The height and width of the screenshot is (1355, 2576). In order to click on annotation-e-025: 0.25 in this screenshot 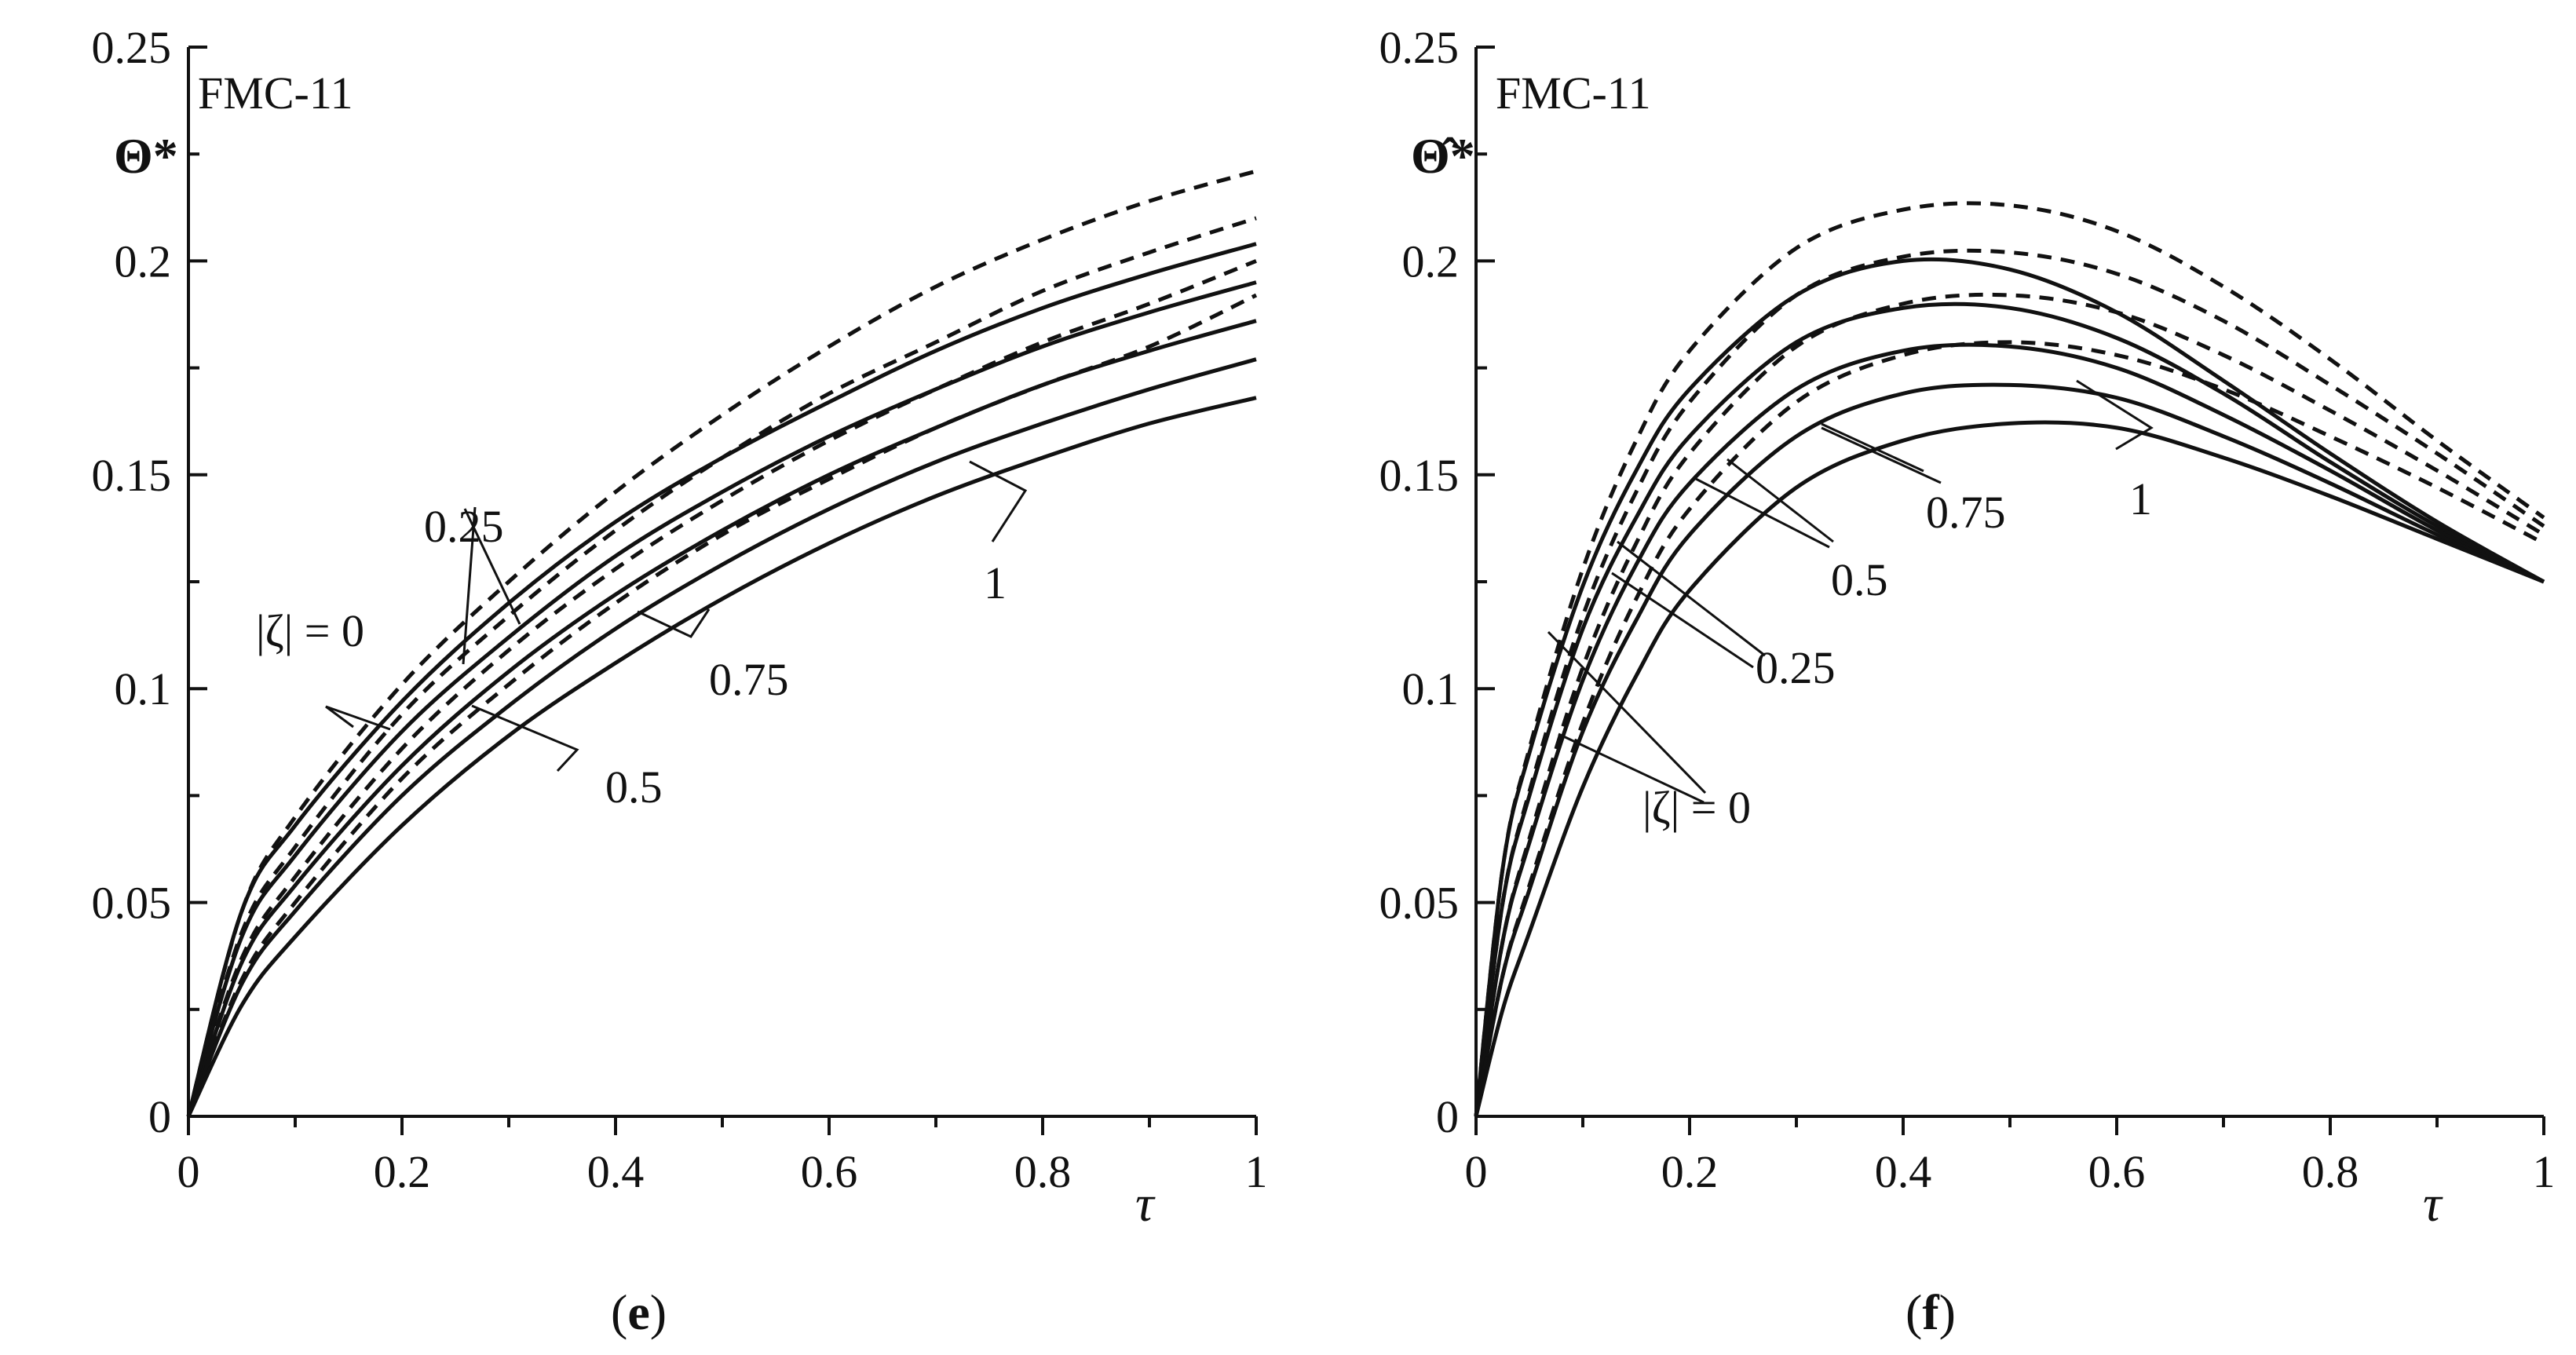, I will do `click(464, 526)`.